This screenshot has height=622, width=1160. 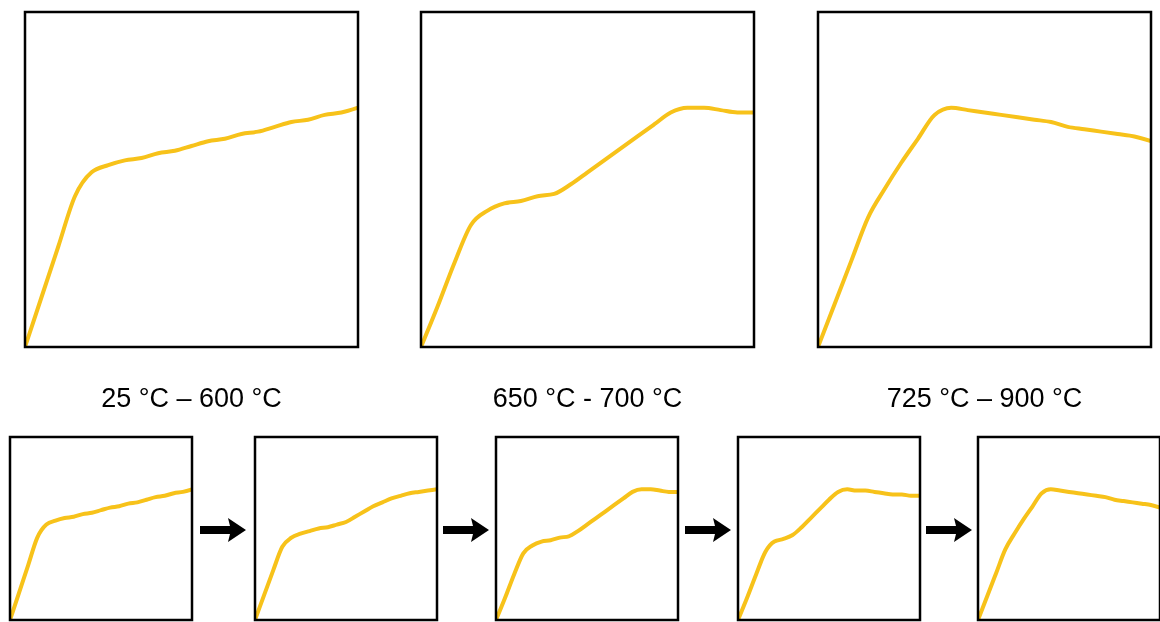 What do you see at coordinates (191, 398) in the screenshot?
I see `text: 25 °C – 600 °C` at bounding box center [191, 398].